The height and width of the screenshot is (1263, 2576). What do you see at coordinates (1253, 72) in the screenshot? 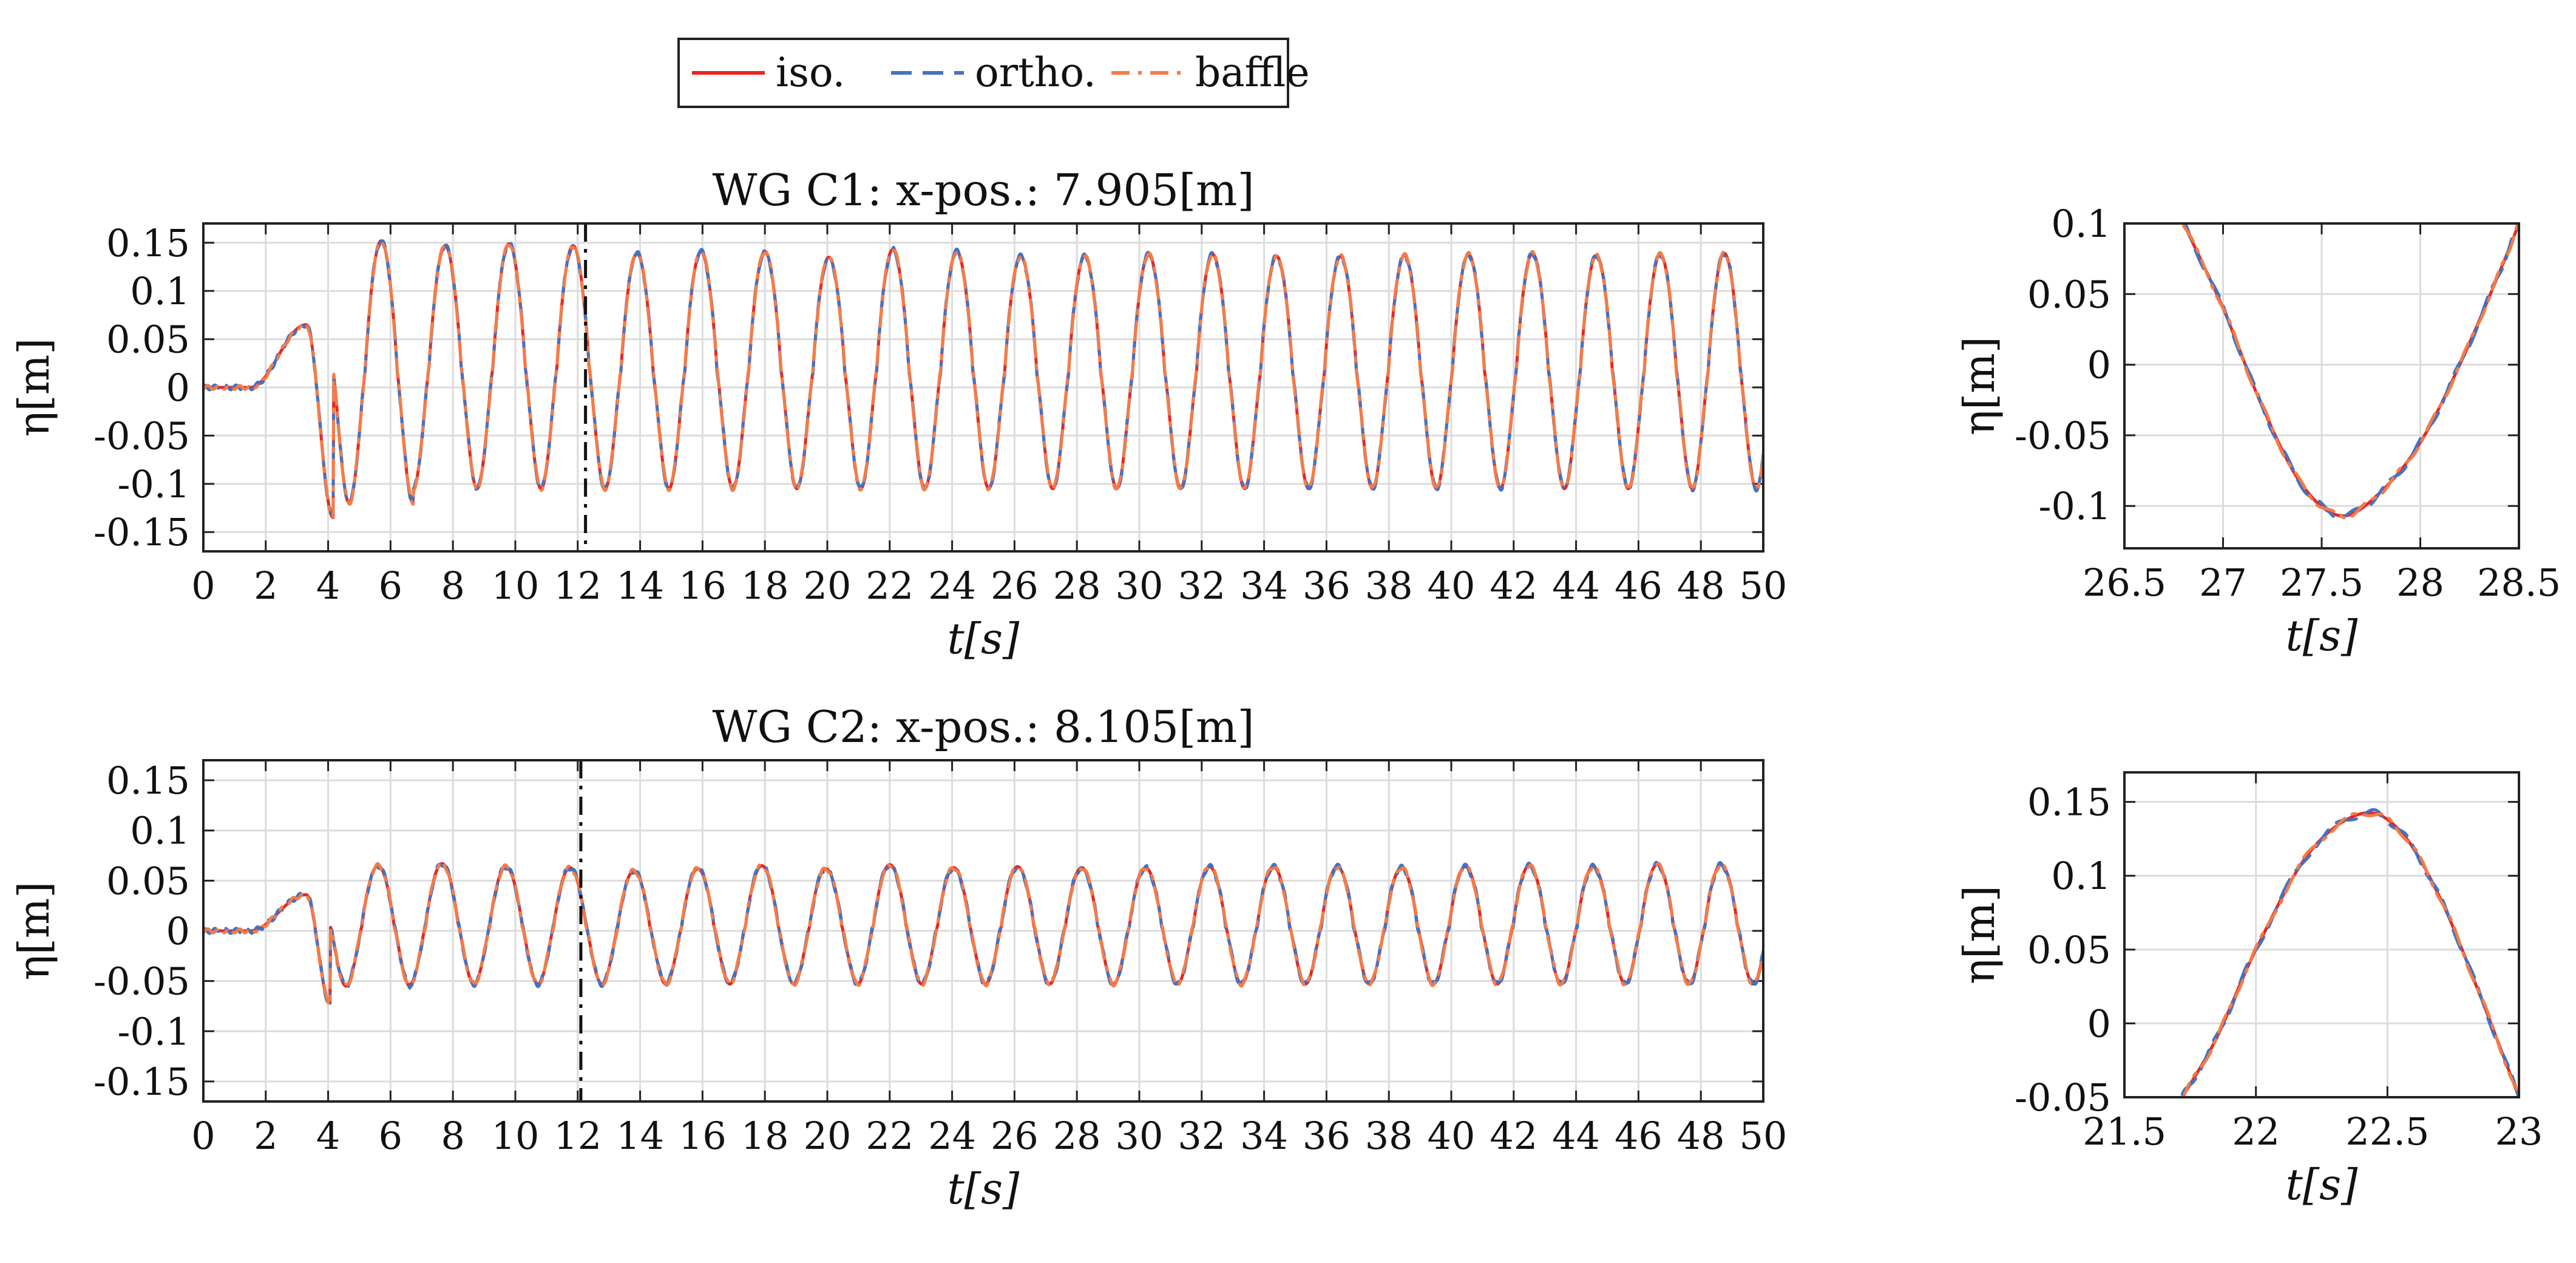
I see `legend-label: baffle` at bounding box center [1253, 72].